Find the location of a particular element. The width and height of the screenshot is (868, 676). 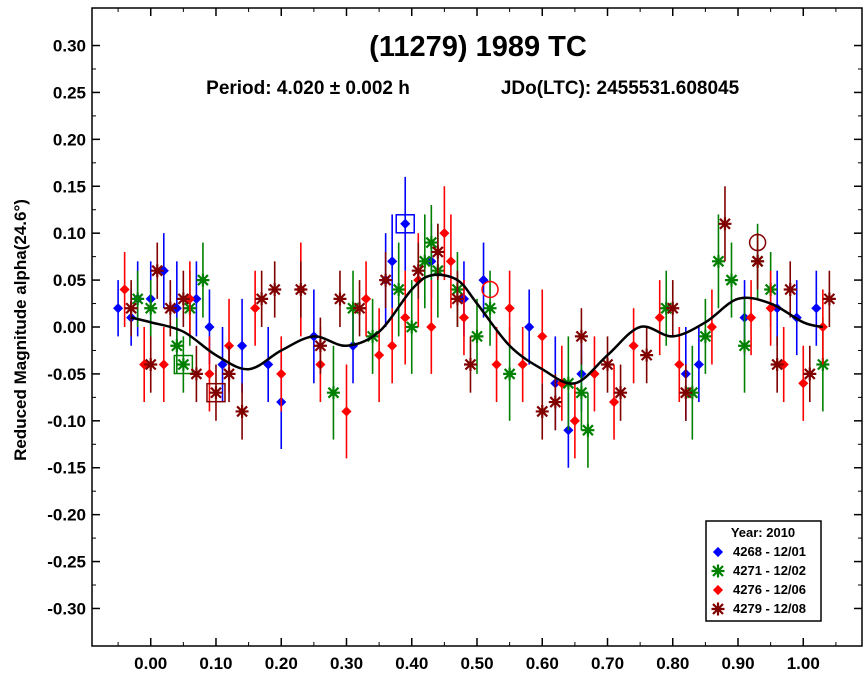

y-tick-label: -0.10 is located at coordinates (66, 421).